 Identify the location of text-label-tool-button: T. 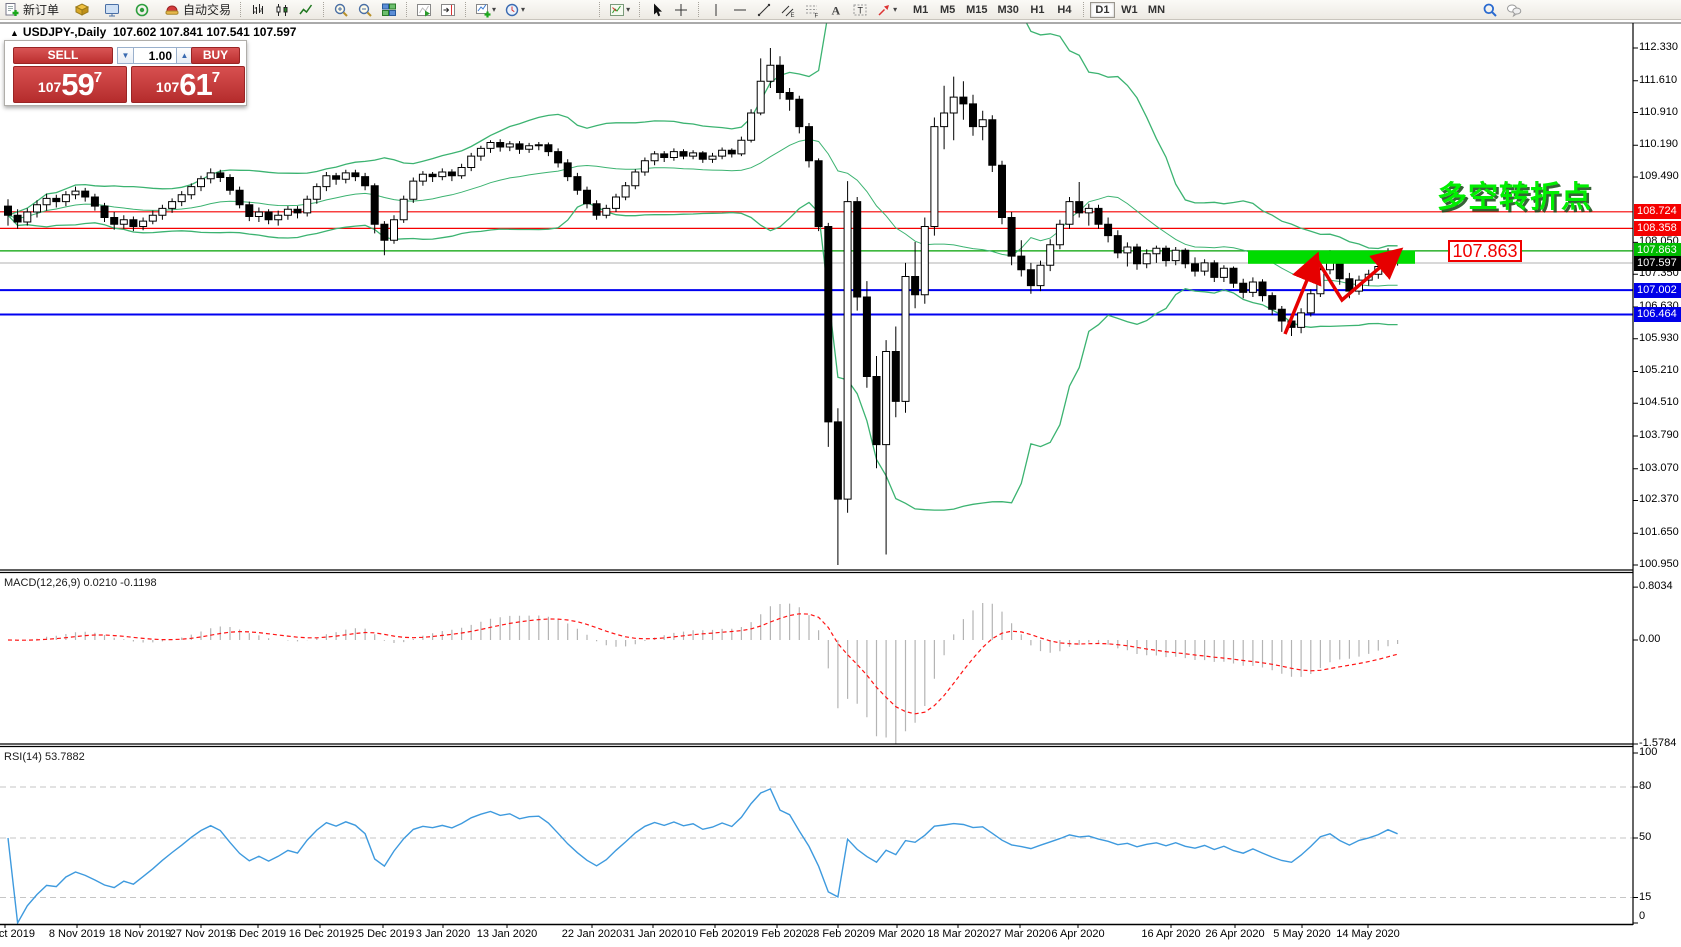
(860, 10).